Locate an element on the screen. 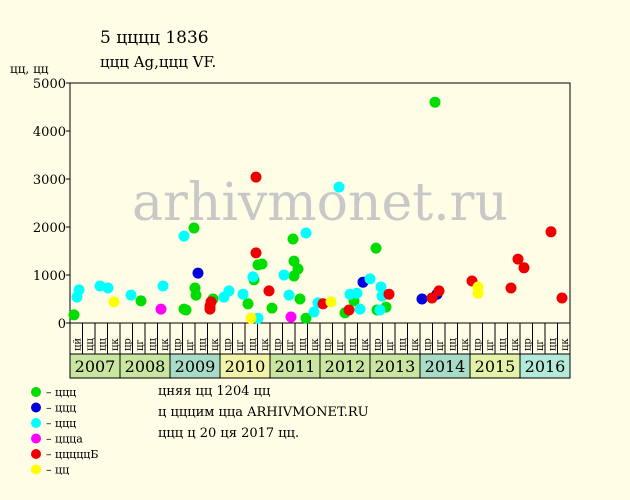 Image resolution: width=630 pixels, height=500 pixels. x-tick-label: 2007 is located at coordinates (95, 366).